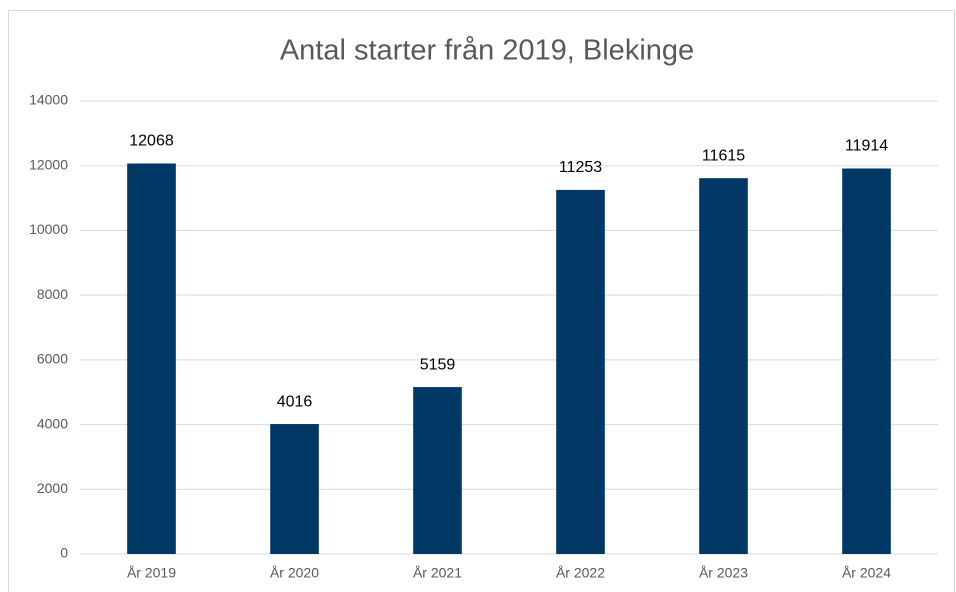 This screenshot has height=592, width=956. What do you see at coordinates (295, 401) in the screenshot?
I see `data-label: 4016` at bounding box center [295, 401].